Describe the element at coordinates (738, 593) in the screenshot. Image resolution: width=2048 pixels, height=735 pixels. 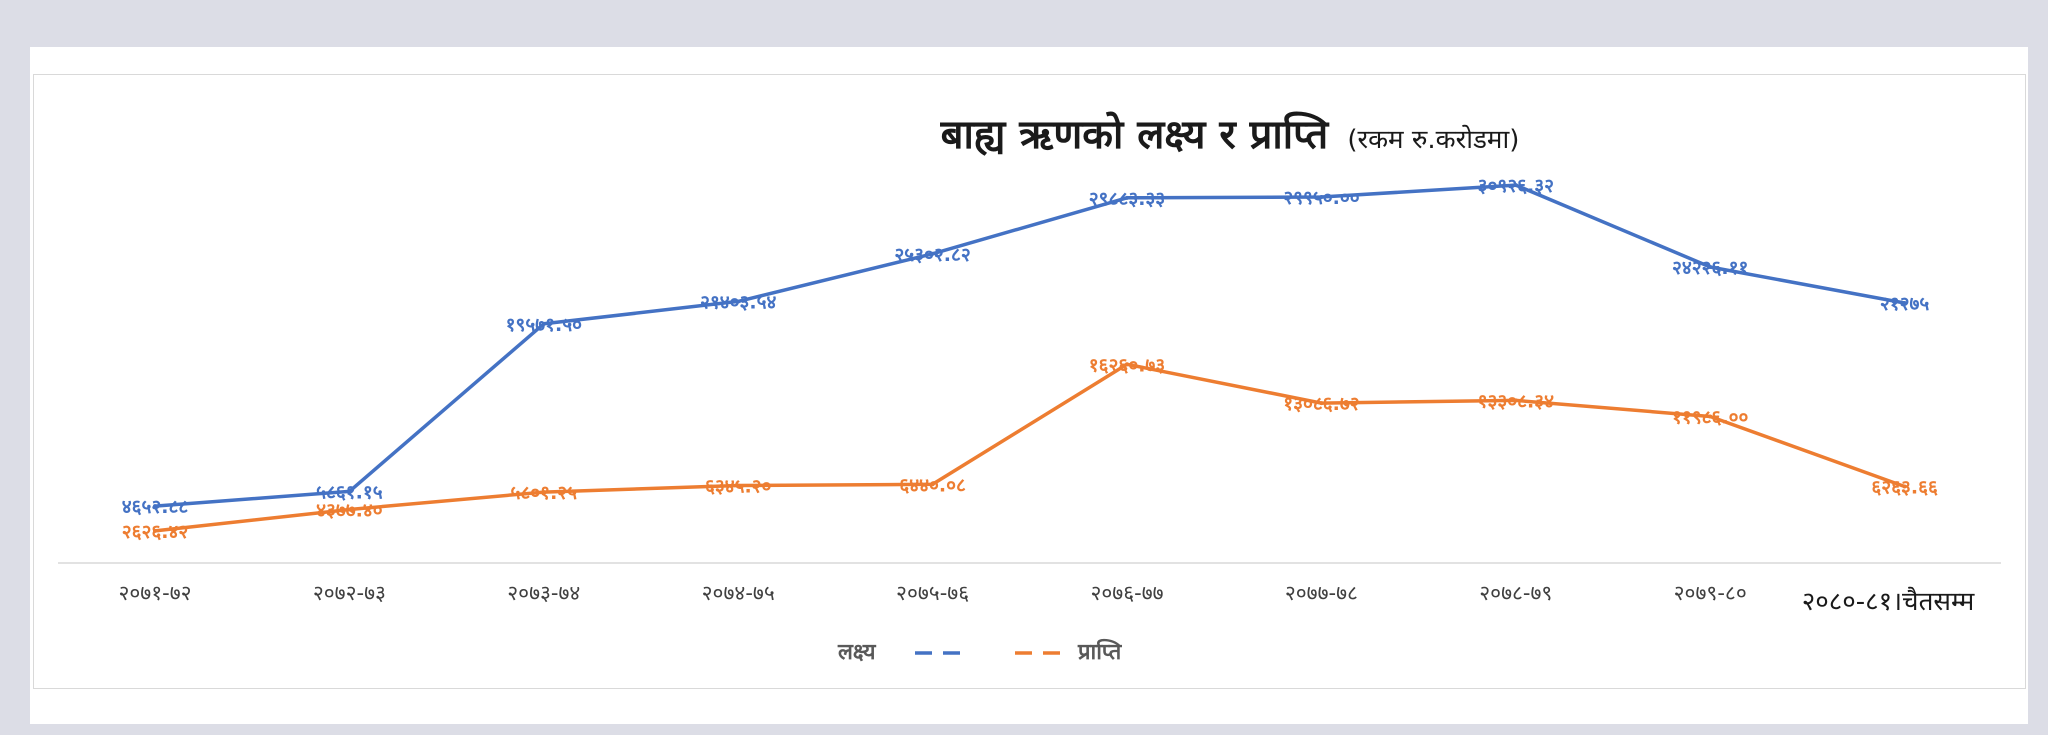
I see `x-tick-label: २०७४-७५` at that location.